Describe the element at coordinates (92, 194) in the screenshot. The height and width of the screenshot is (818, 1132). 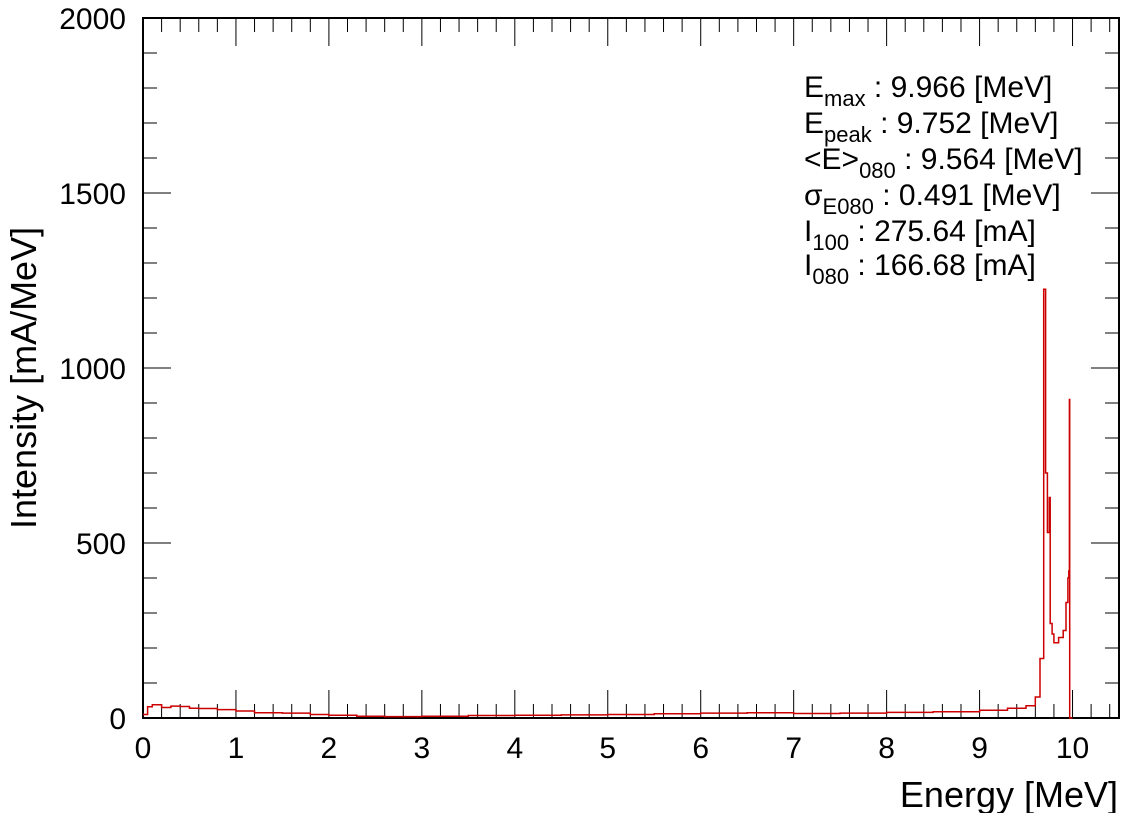
I see `y-tick-label: 1500` at that location.